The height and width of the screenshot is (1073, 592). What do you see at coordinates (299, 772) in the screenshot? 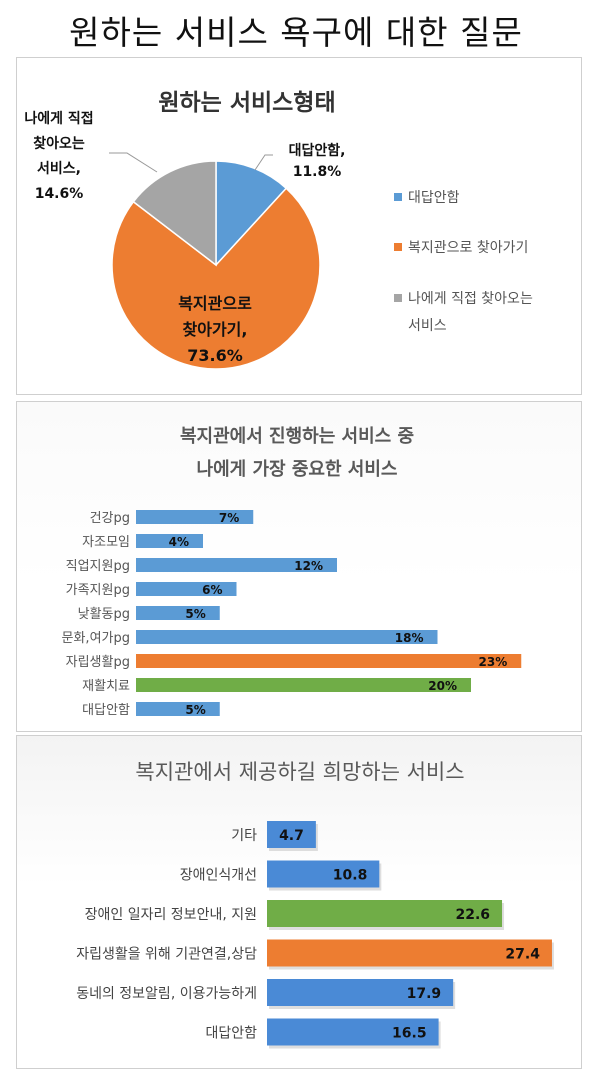
I see `chart-title: 복지관에서 제공하길 희망하는 서비스` at bounding box center [299, 772].